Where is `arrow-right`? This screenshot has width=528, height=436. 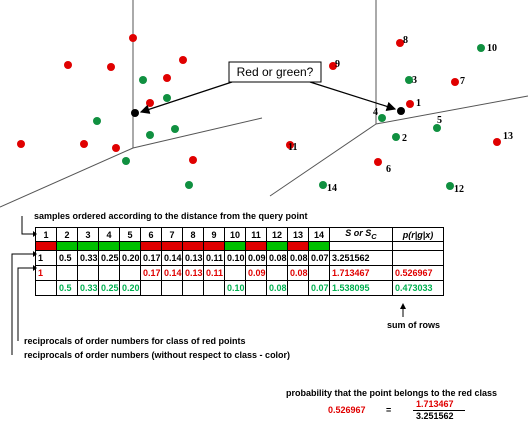 arrow-right is located at coordinates (352, 95).